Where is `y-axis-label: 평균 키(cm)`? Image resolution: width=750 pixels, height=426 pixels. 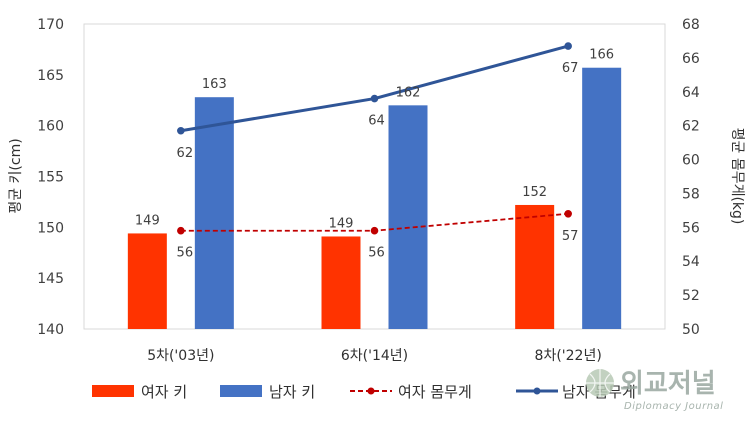 y-axis-label: 평균 키(cm) is located at coordinates (16, 175).